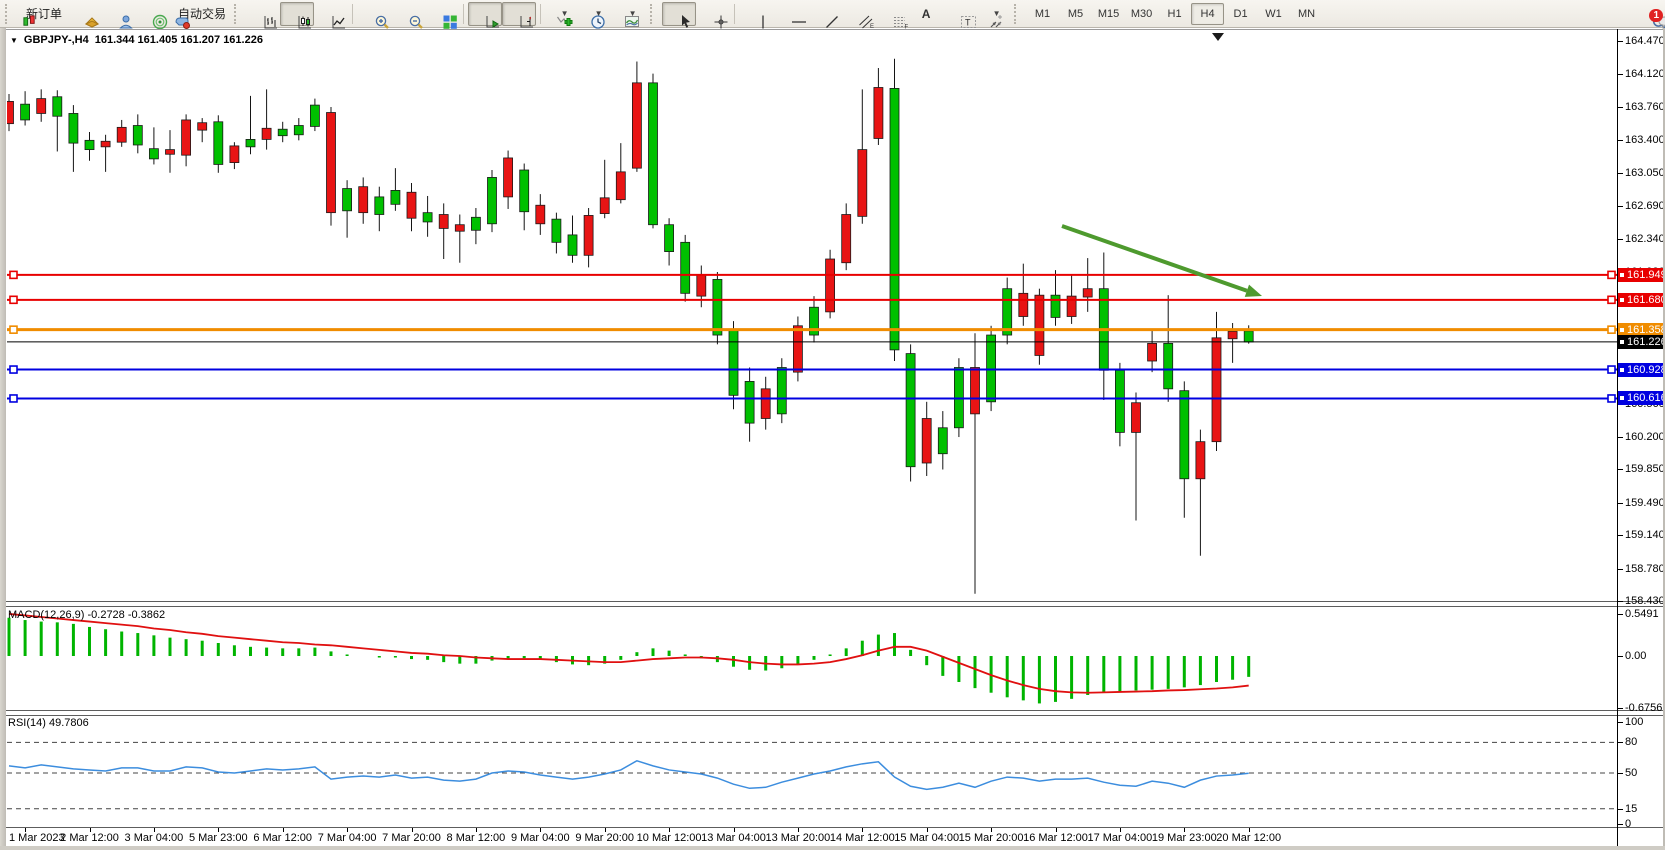 The height and width of the screenshot is (850, 1665). Describe the element at coordinates (519, 14) in the screenshot. I see `chart-shift-button` at that location.